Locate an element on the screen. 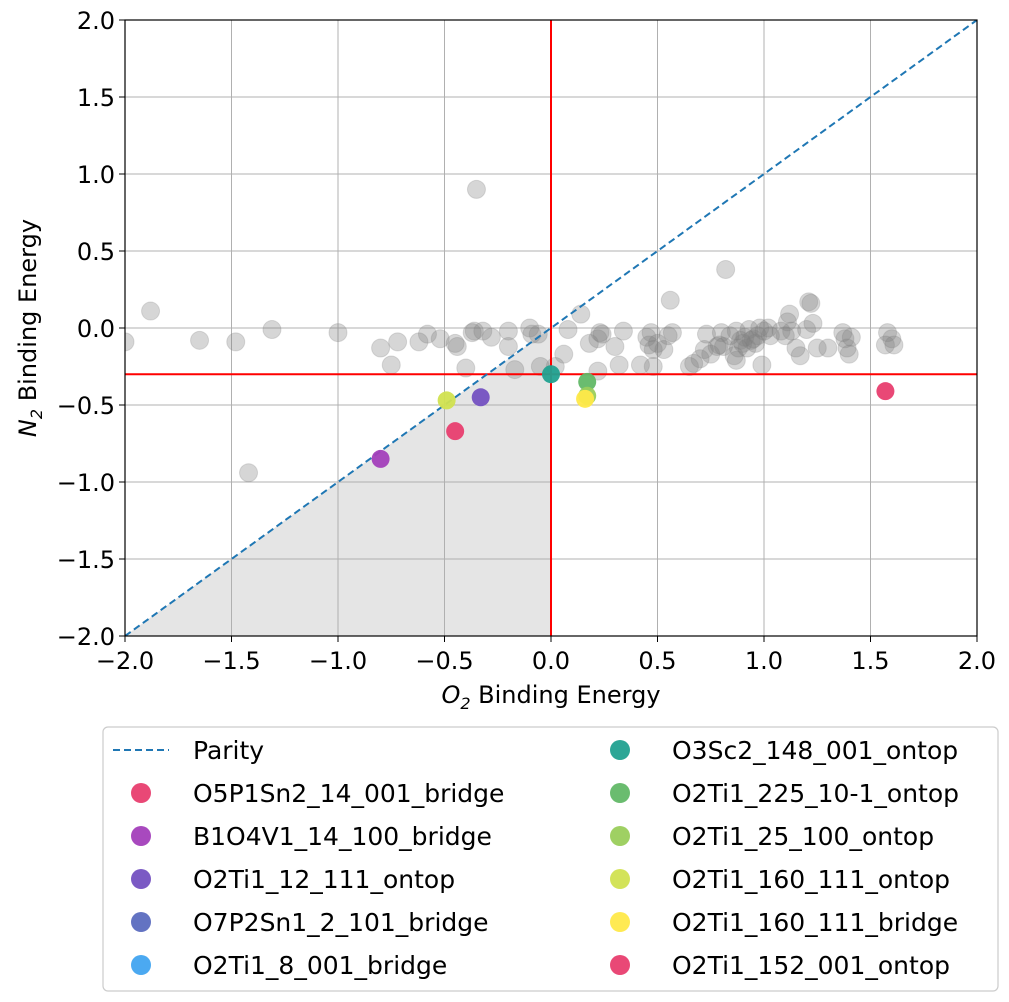 The image size is (1009, 1002). x-tick-label: 1.5 is located at coordinates (870, 661).